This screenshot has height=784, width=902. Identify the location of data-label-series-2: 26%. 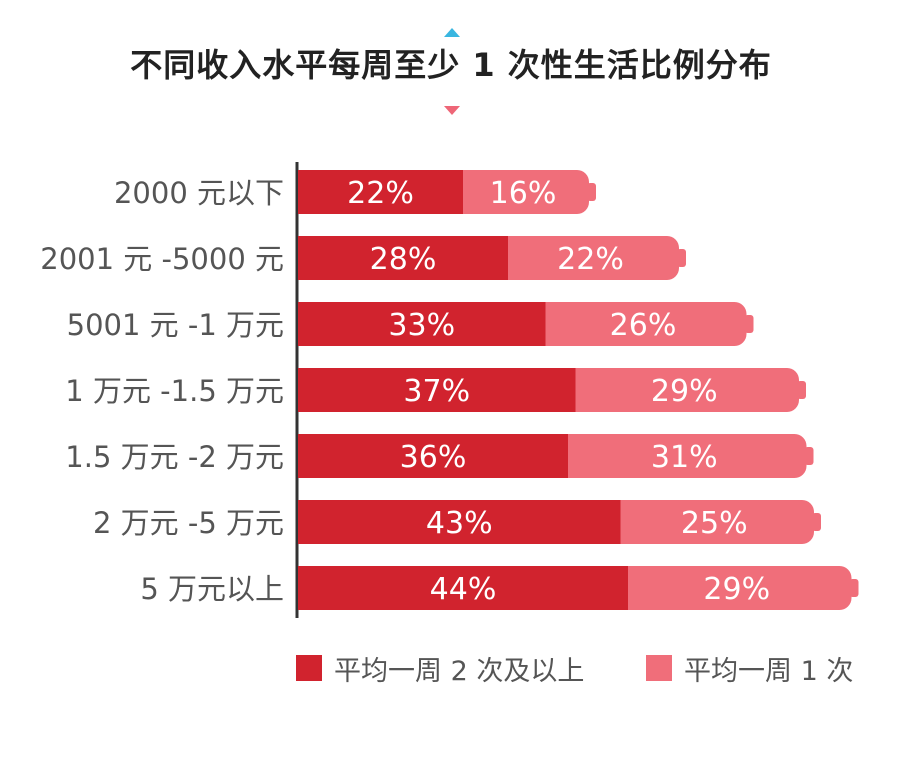
(643, 325).